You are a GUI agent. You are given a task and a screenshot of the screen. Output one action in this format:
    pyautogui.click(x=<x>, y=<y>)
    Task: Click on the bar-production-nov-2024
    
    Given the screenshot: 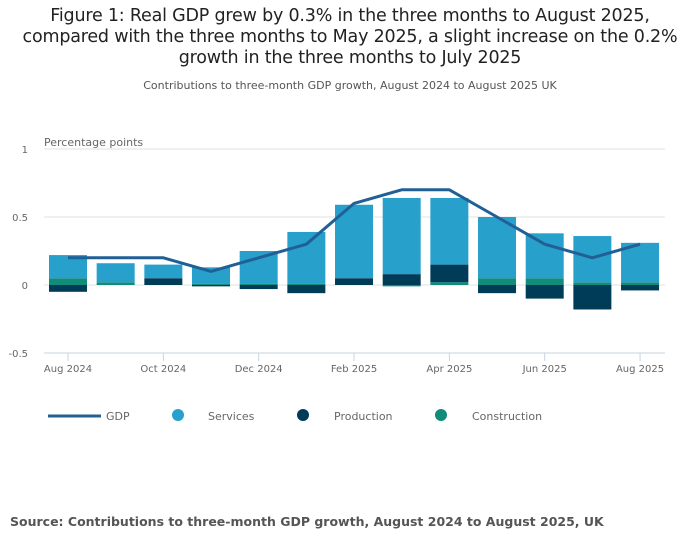 What is the action you would take?
    pyautogui.click(x=211, y=286)
    